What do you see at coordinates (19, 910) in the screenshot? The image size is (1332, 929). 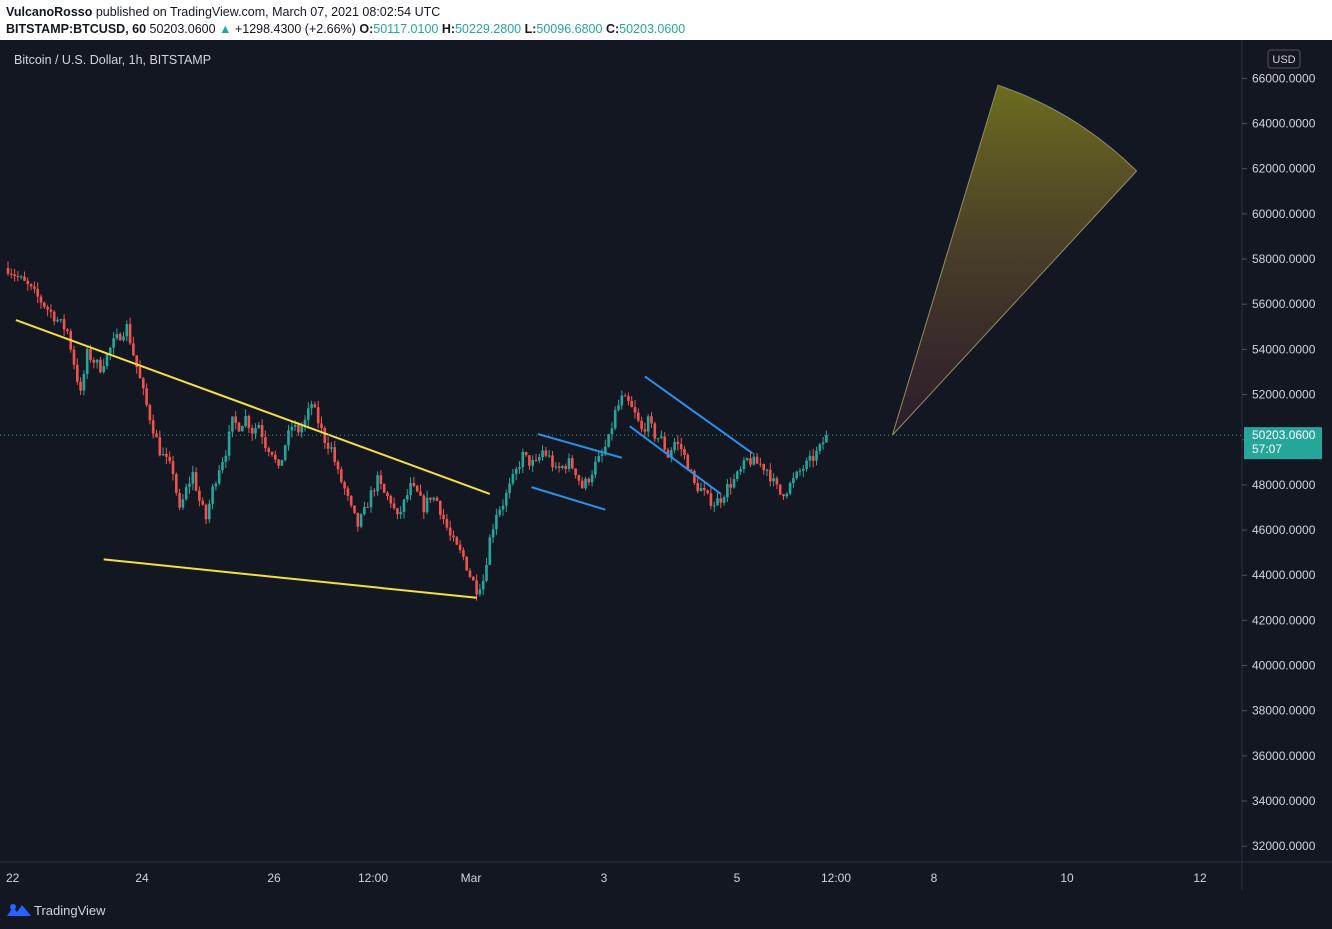 I see `tradingview-logo-icon` at bounding box center [19, 910].